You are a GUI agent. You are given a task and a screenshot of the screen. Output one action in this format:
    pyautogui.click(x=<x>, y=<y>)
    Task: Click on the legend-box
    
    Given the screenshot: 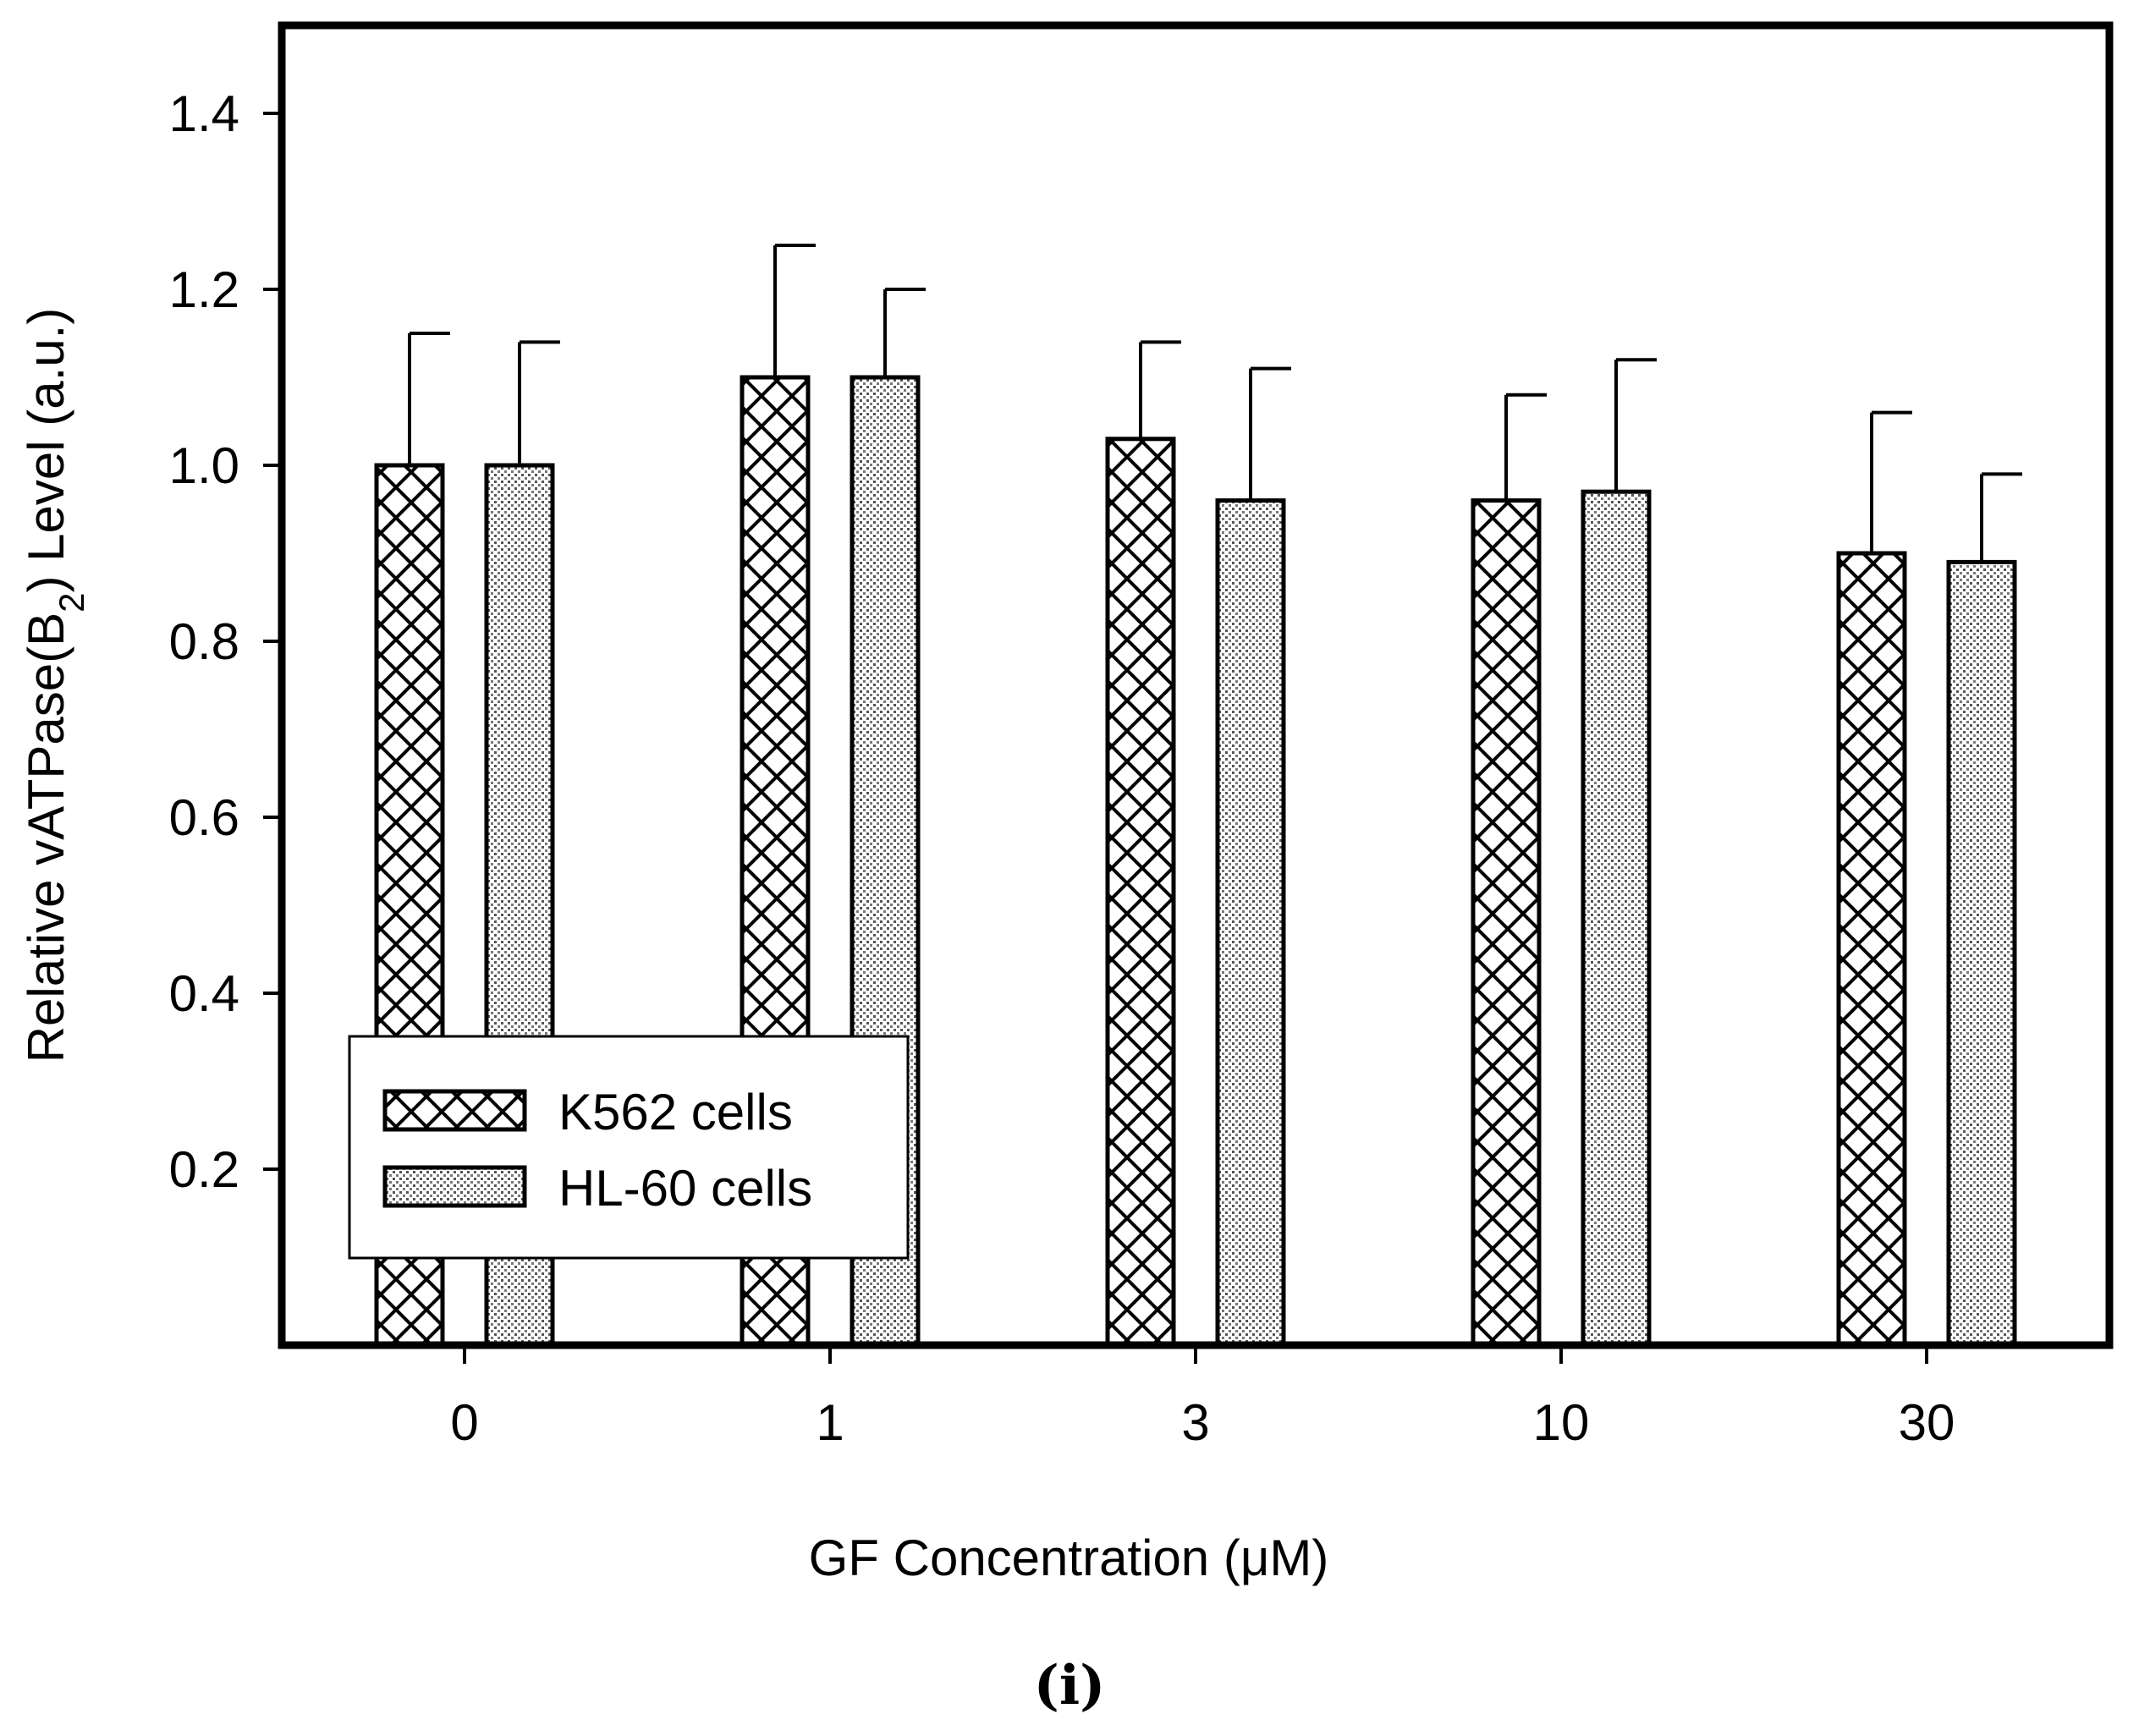 What is the action you would take?
    pyautogui.click(x=629, y=1147)
    